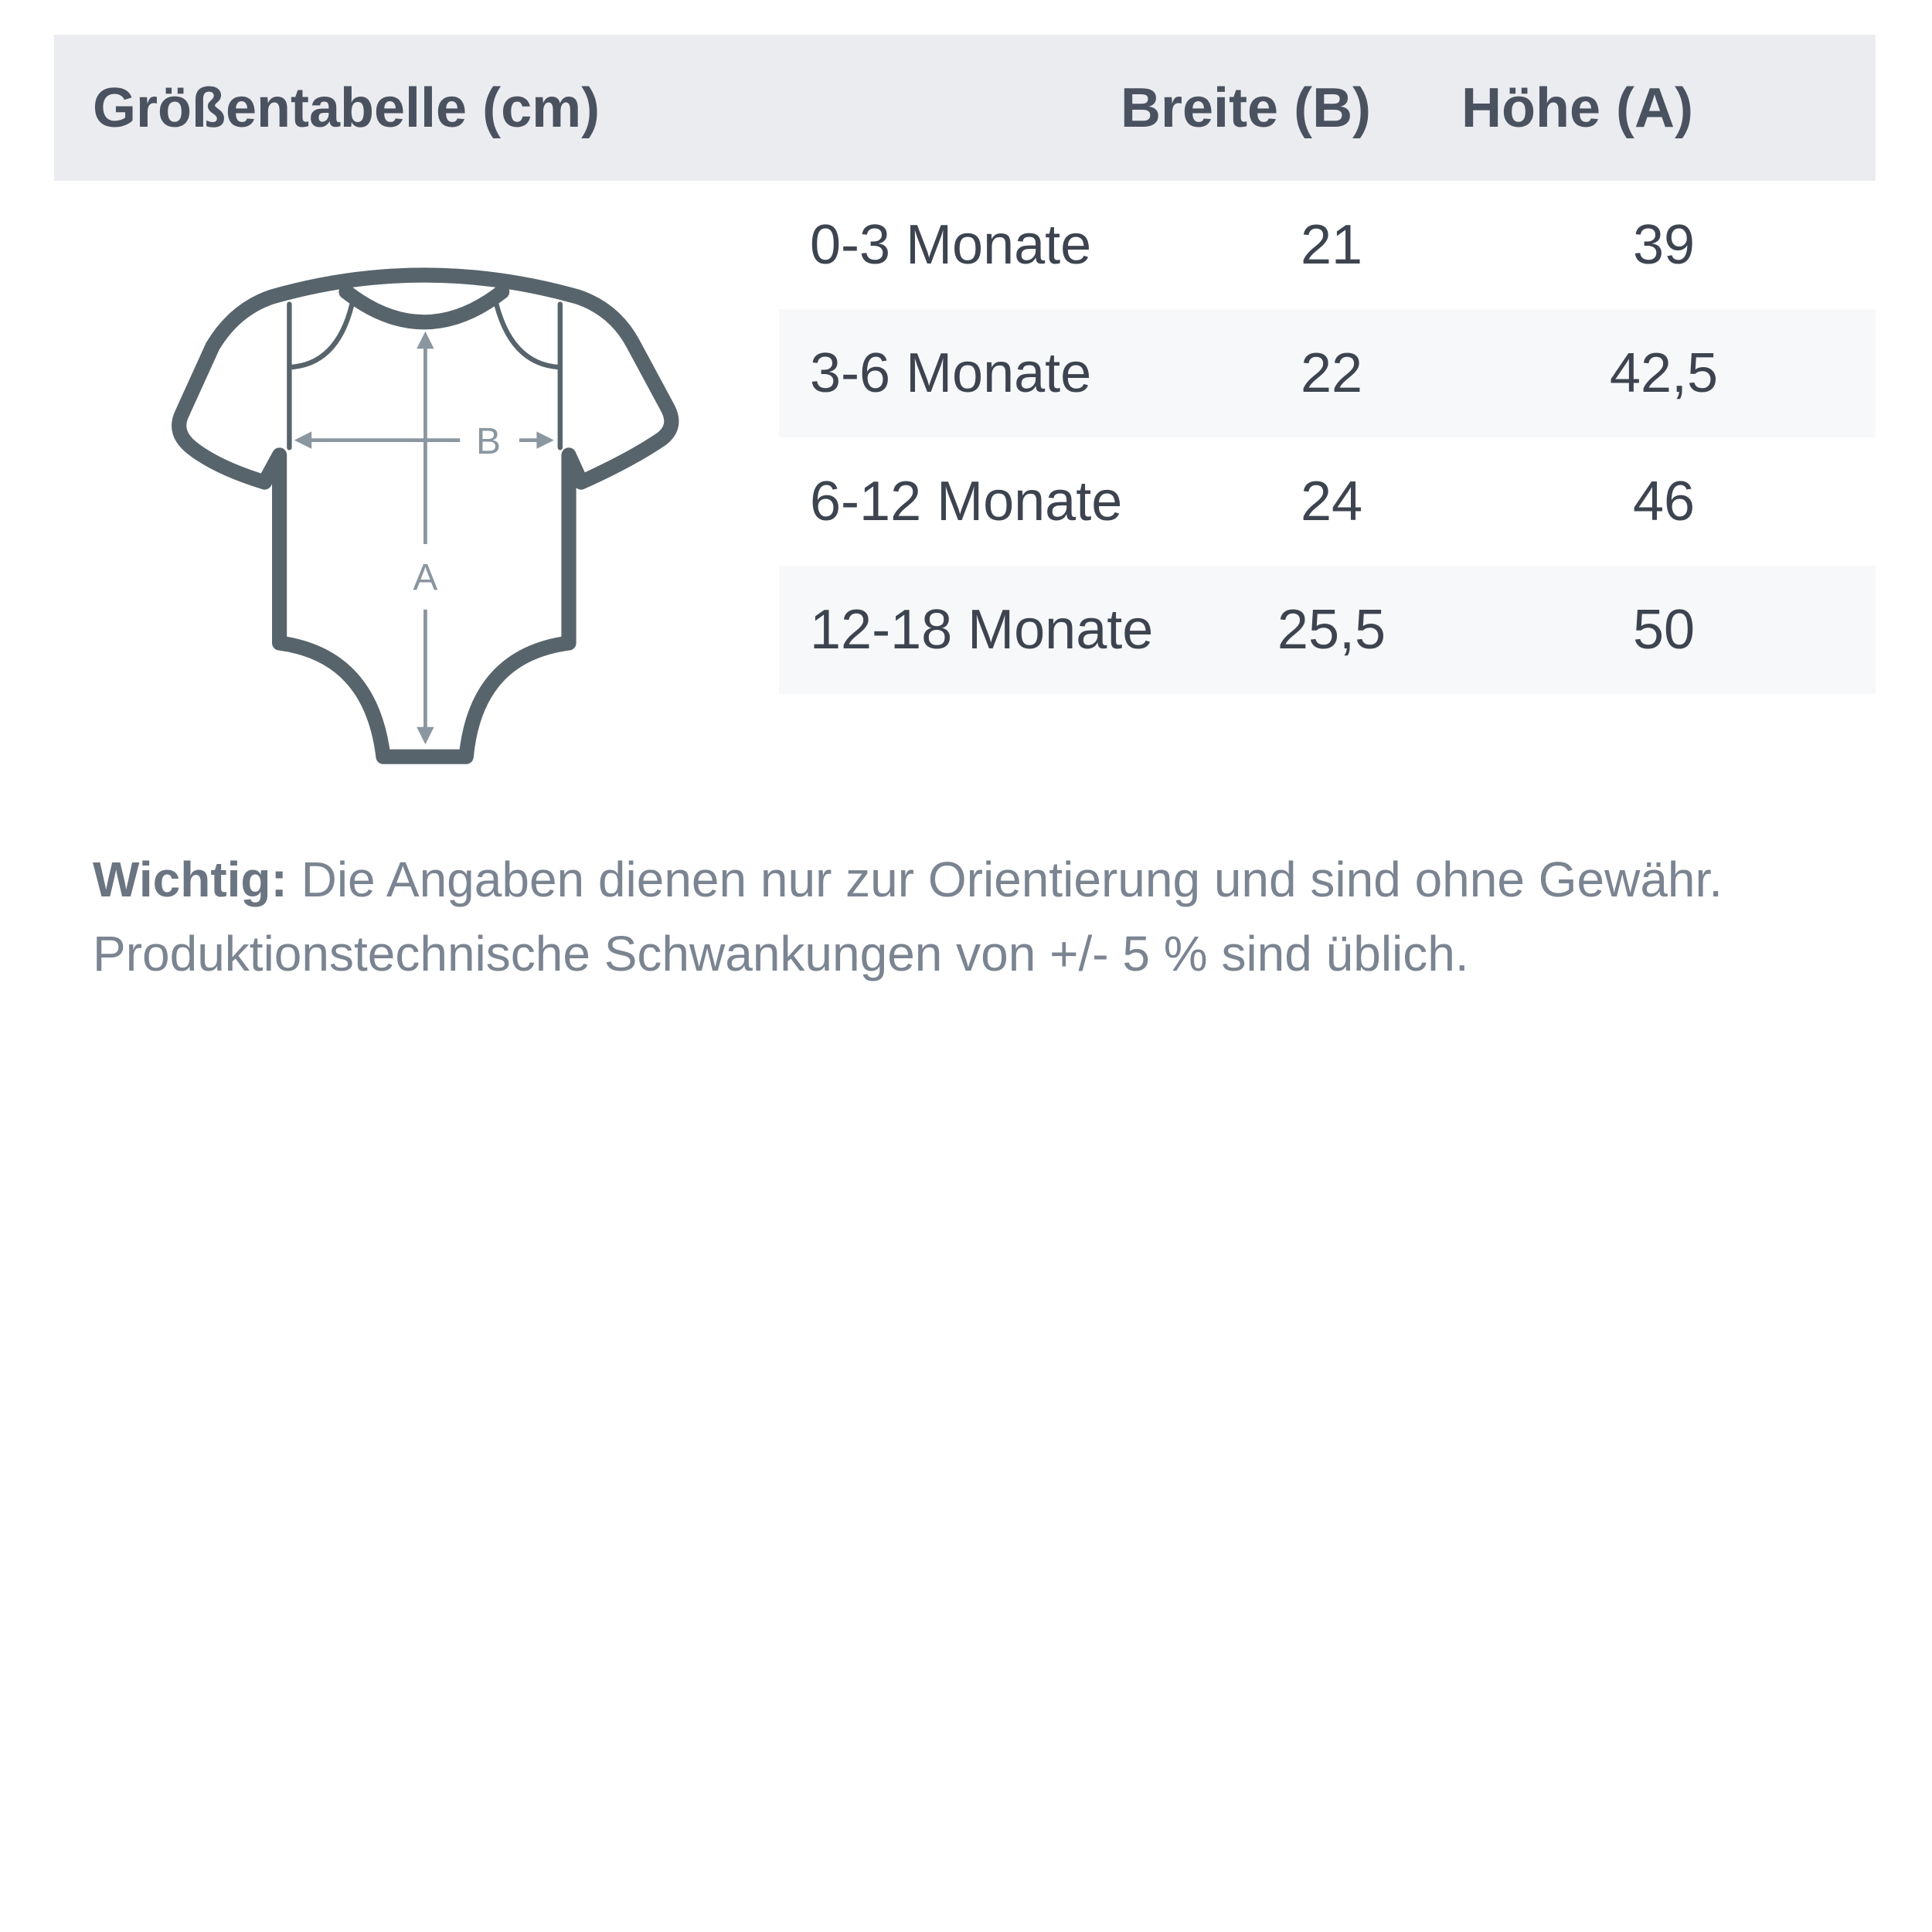 Image resolution: width=1932 pixels, height=1932 pixels. Describe the element at coordinates (1332, 245) in the screenshot. I see `breite-value: 21` at that location.